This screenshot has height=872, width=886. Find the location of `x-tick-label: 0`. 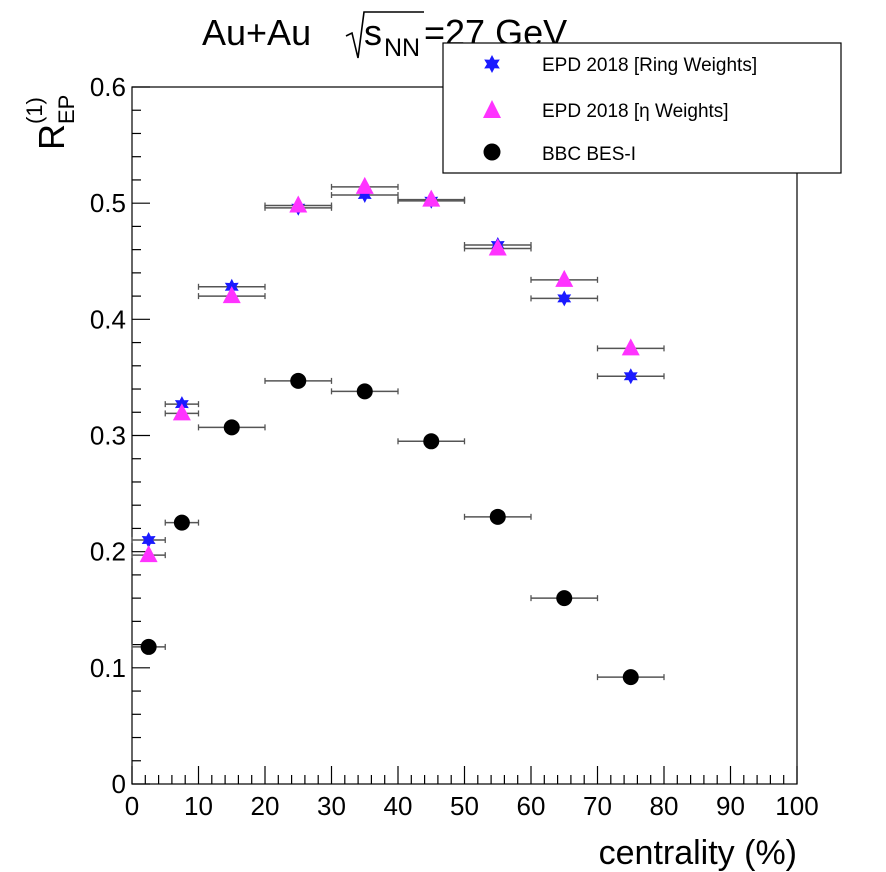

x-tick-label: 0 is located at coordinates (132, 806).